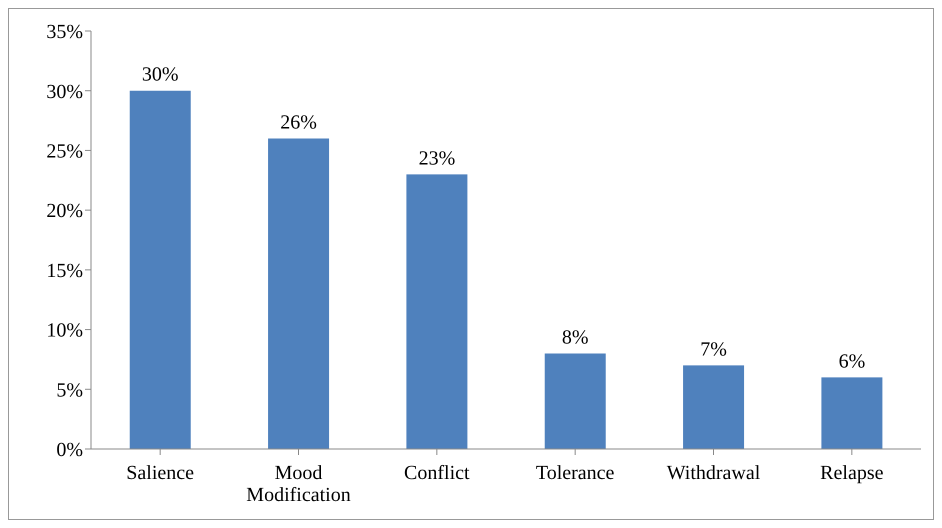 The image size is (942, 528). I want to click on y-tick-label: 30%, so click(64, 91).